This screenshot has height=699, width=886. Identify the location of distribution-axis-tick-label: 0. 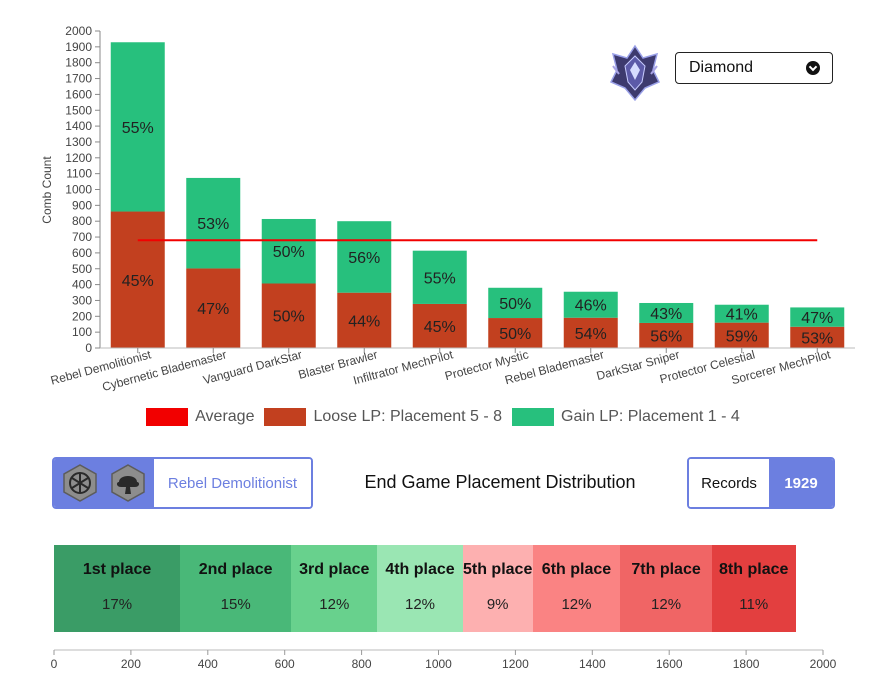
(54, 664).